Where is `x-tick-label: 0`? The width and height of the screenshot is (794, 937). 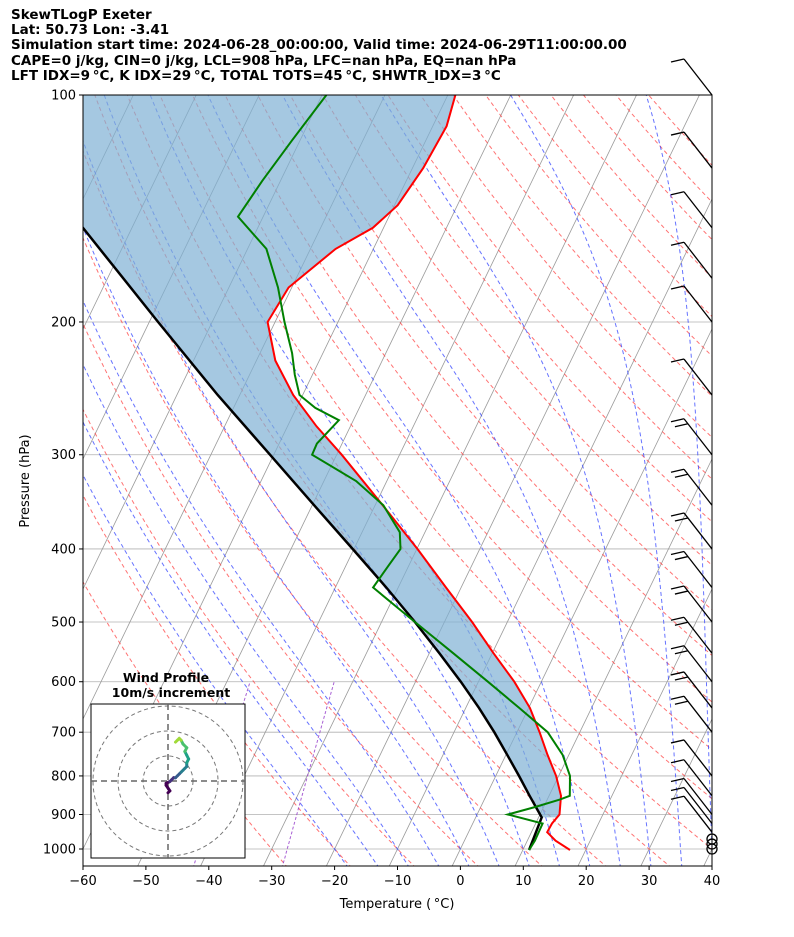 x-tick-label: 0 is located at coordinates (460, 881).